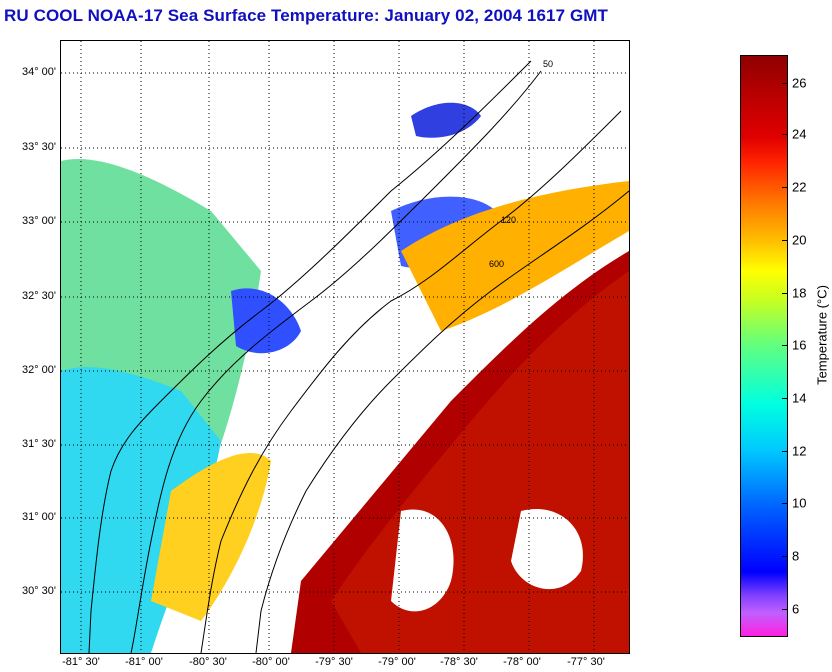 This screenshot has height=672, width=832. I want to click on contour-label-120: 120, so click(508, 220).